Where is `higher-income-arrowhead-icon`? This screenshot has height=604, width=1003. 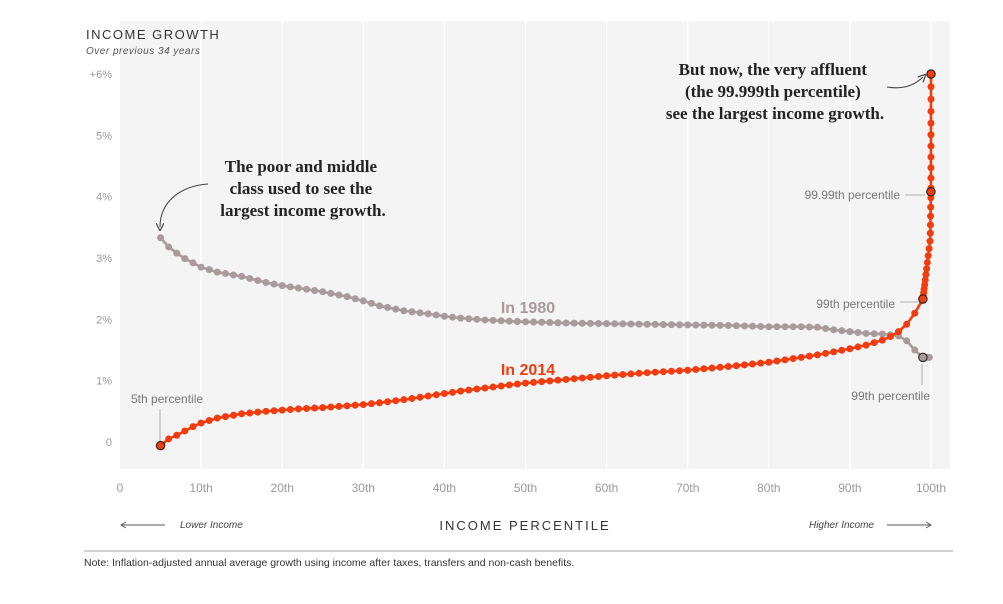
higher-income-arrowhead-icon is located at coordinates (928, 525).